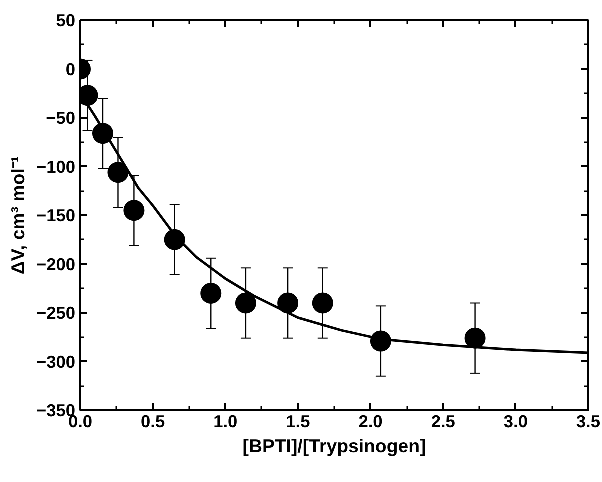 This screenshot has height=482, width=602. I want to click on y-tick-label: −200, so click(56, 264).